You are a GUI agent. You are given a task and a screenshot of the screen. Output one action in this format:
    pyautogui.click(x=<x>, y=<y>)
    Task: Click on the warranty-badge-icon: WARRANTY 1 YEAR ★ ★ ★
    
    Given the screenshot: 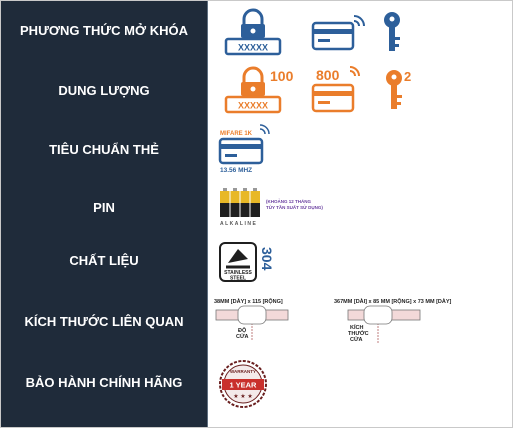 What is the action you would take?
    pyautogui.click(x=243, y=384)
    